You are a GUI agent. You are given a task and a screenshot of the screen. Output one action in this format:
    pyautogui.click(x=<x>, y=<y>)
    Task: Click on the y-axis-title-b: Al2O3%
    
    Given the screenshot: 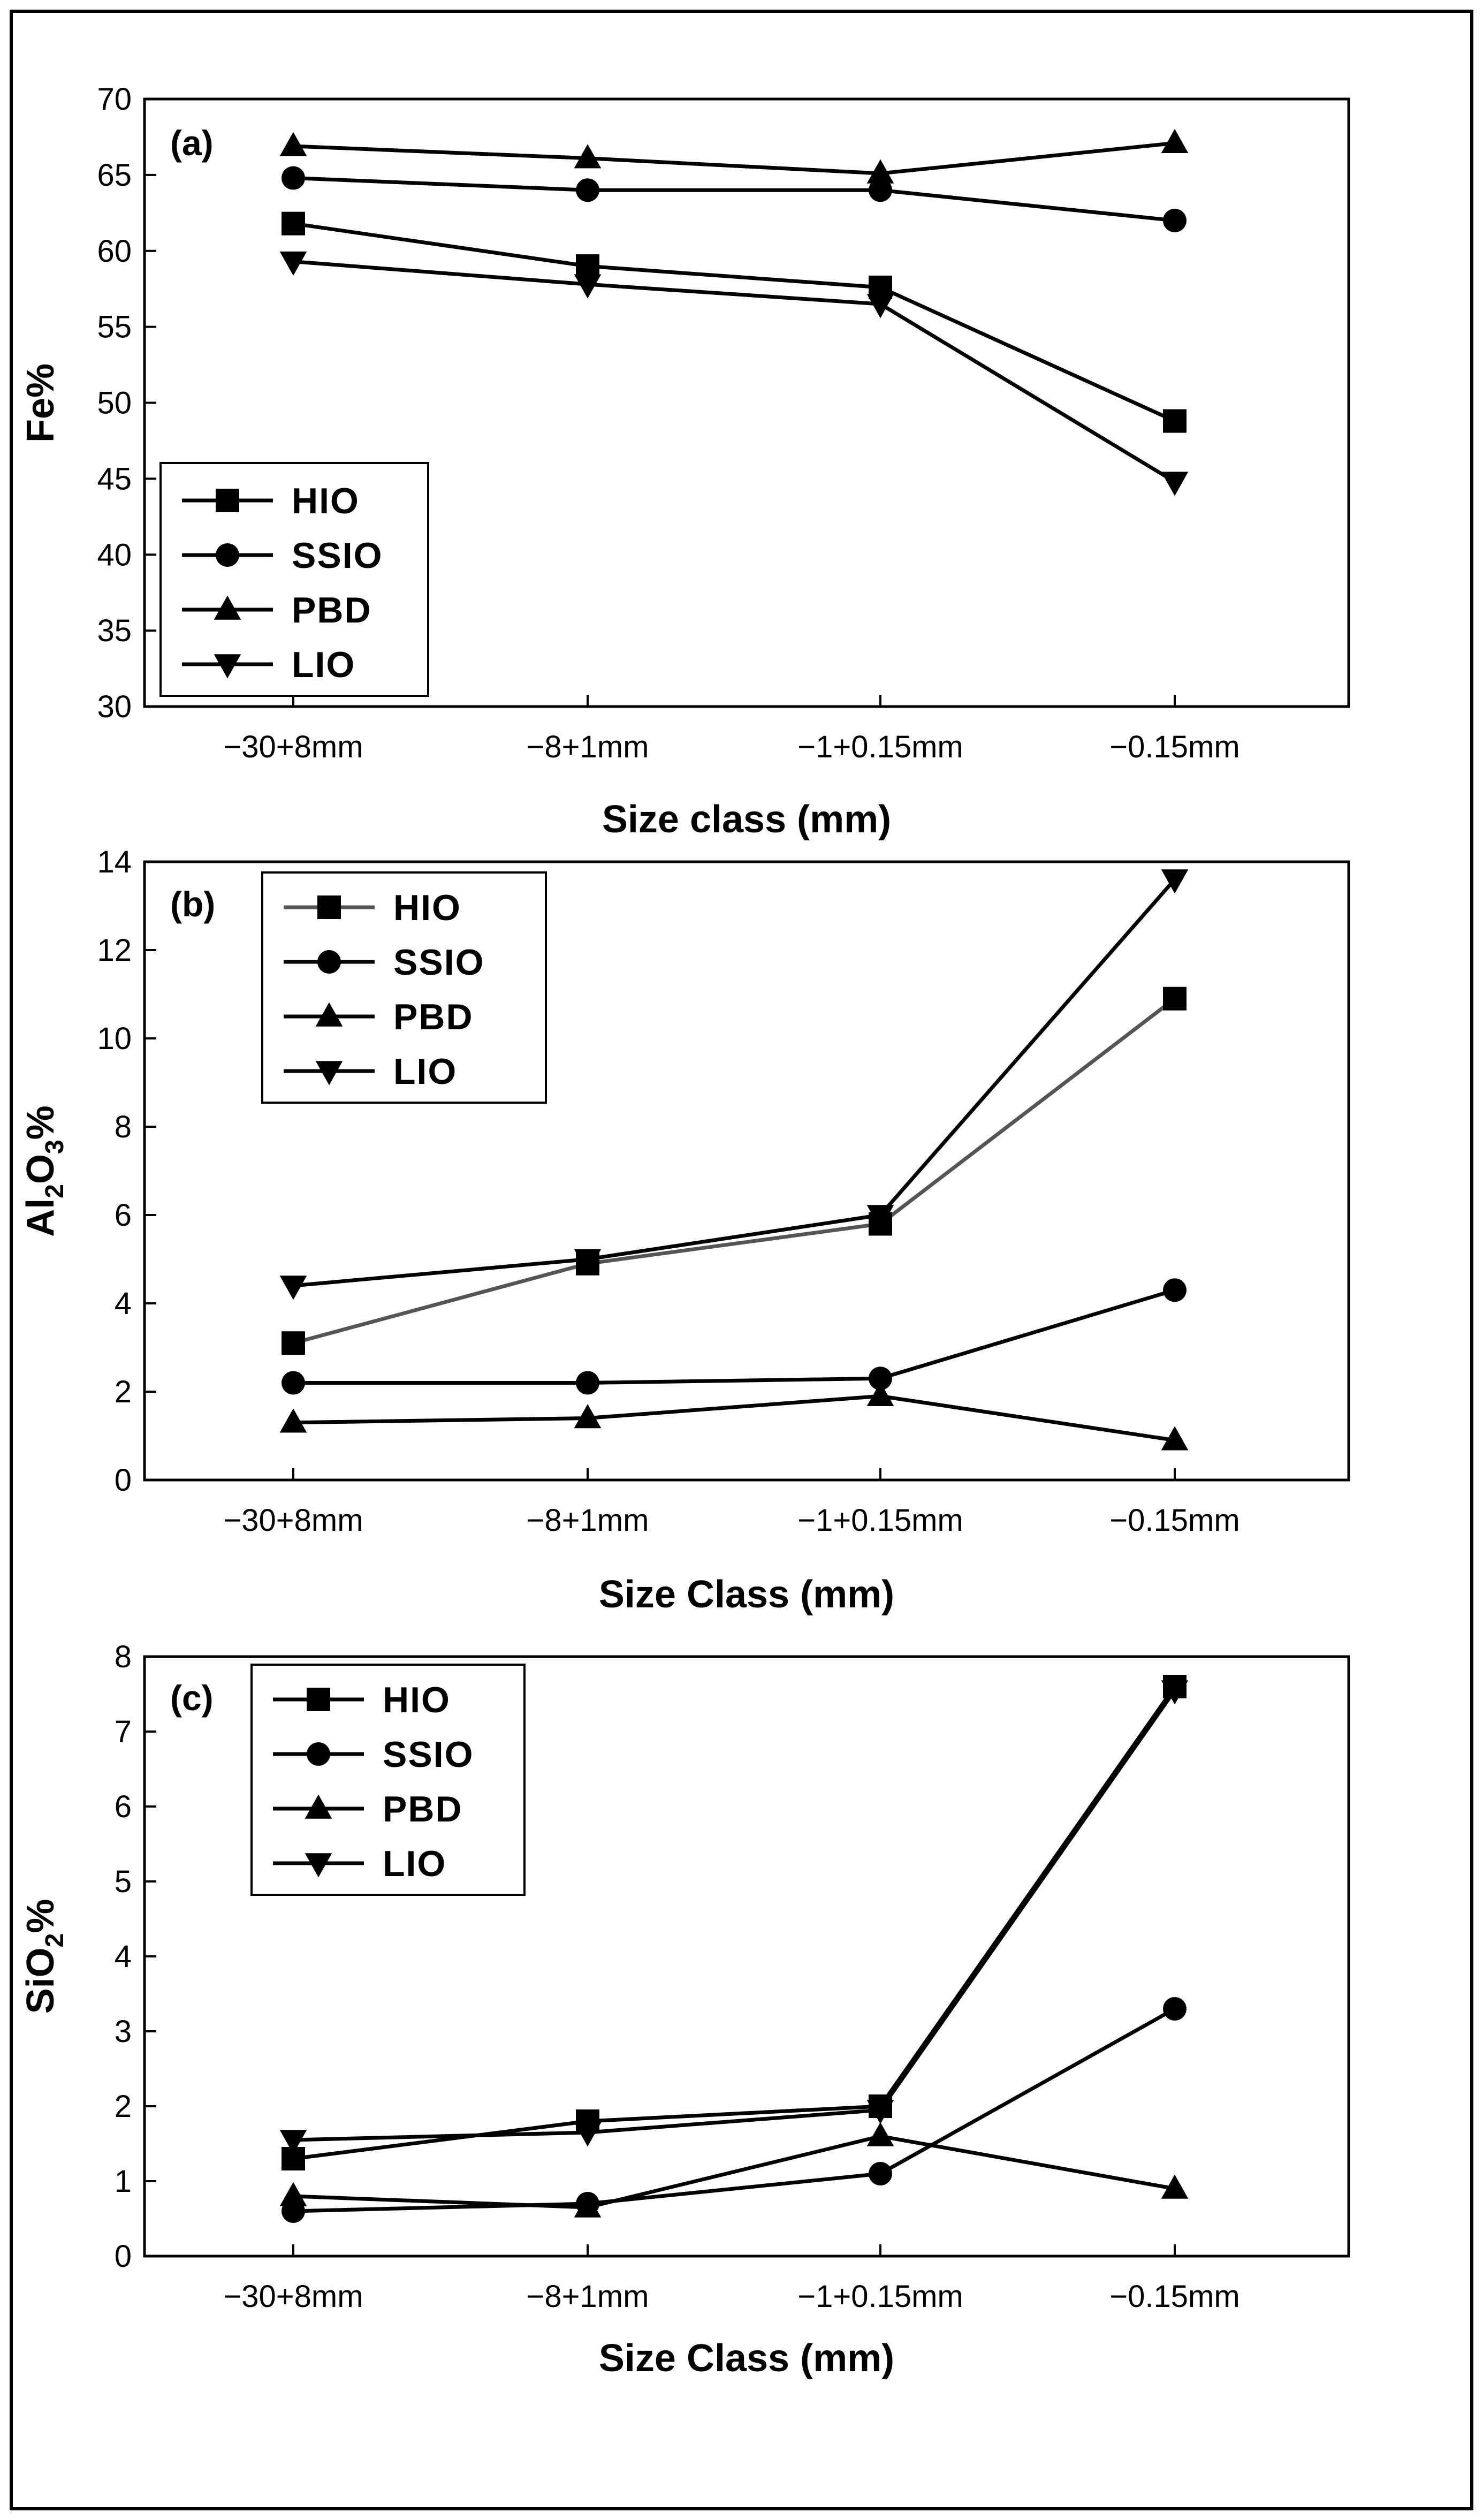 What is the action you would take?
    pyautogui.click(x=44, y=1170)
    